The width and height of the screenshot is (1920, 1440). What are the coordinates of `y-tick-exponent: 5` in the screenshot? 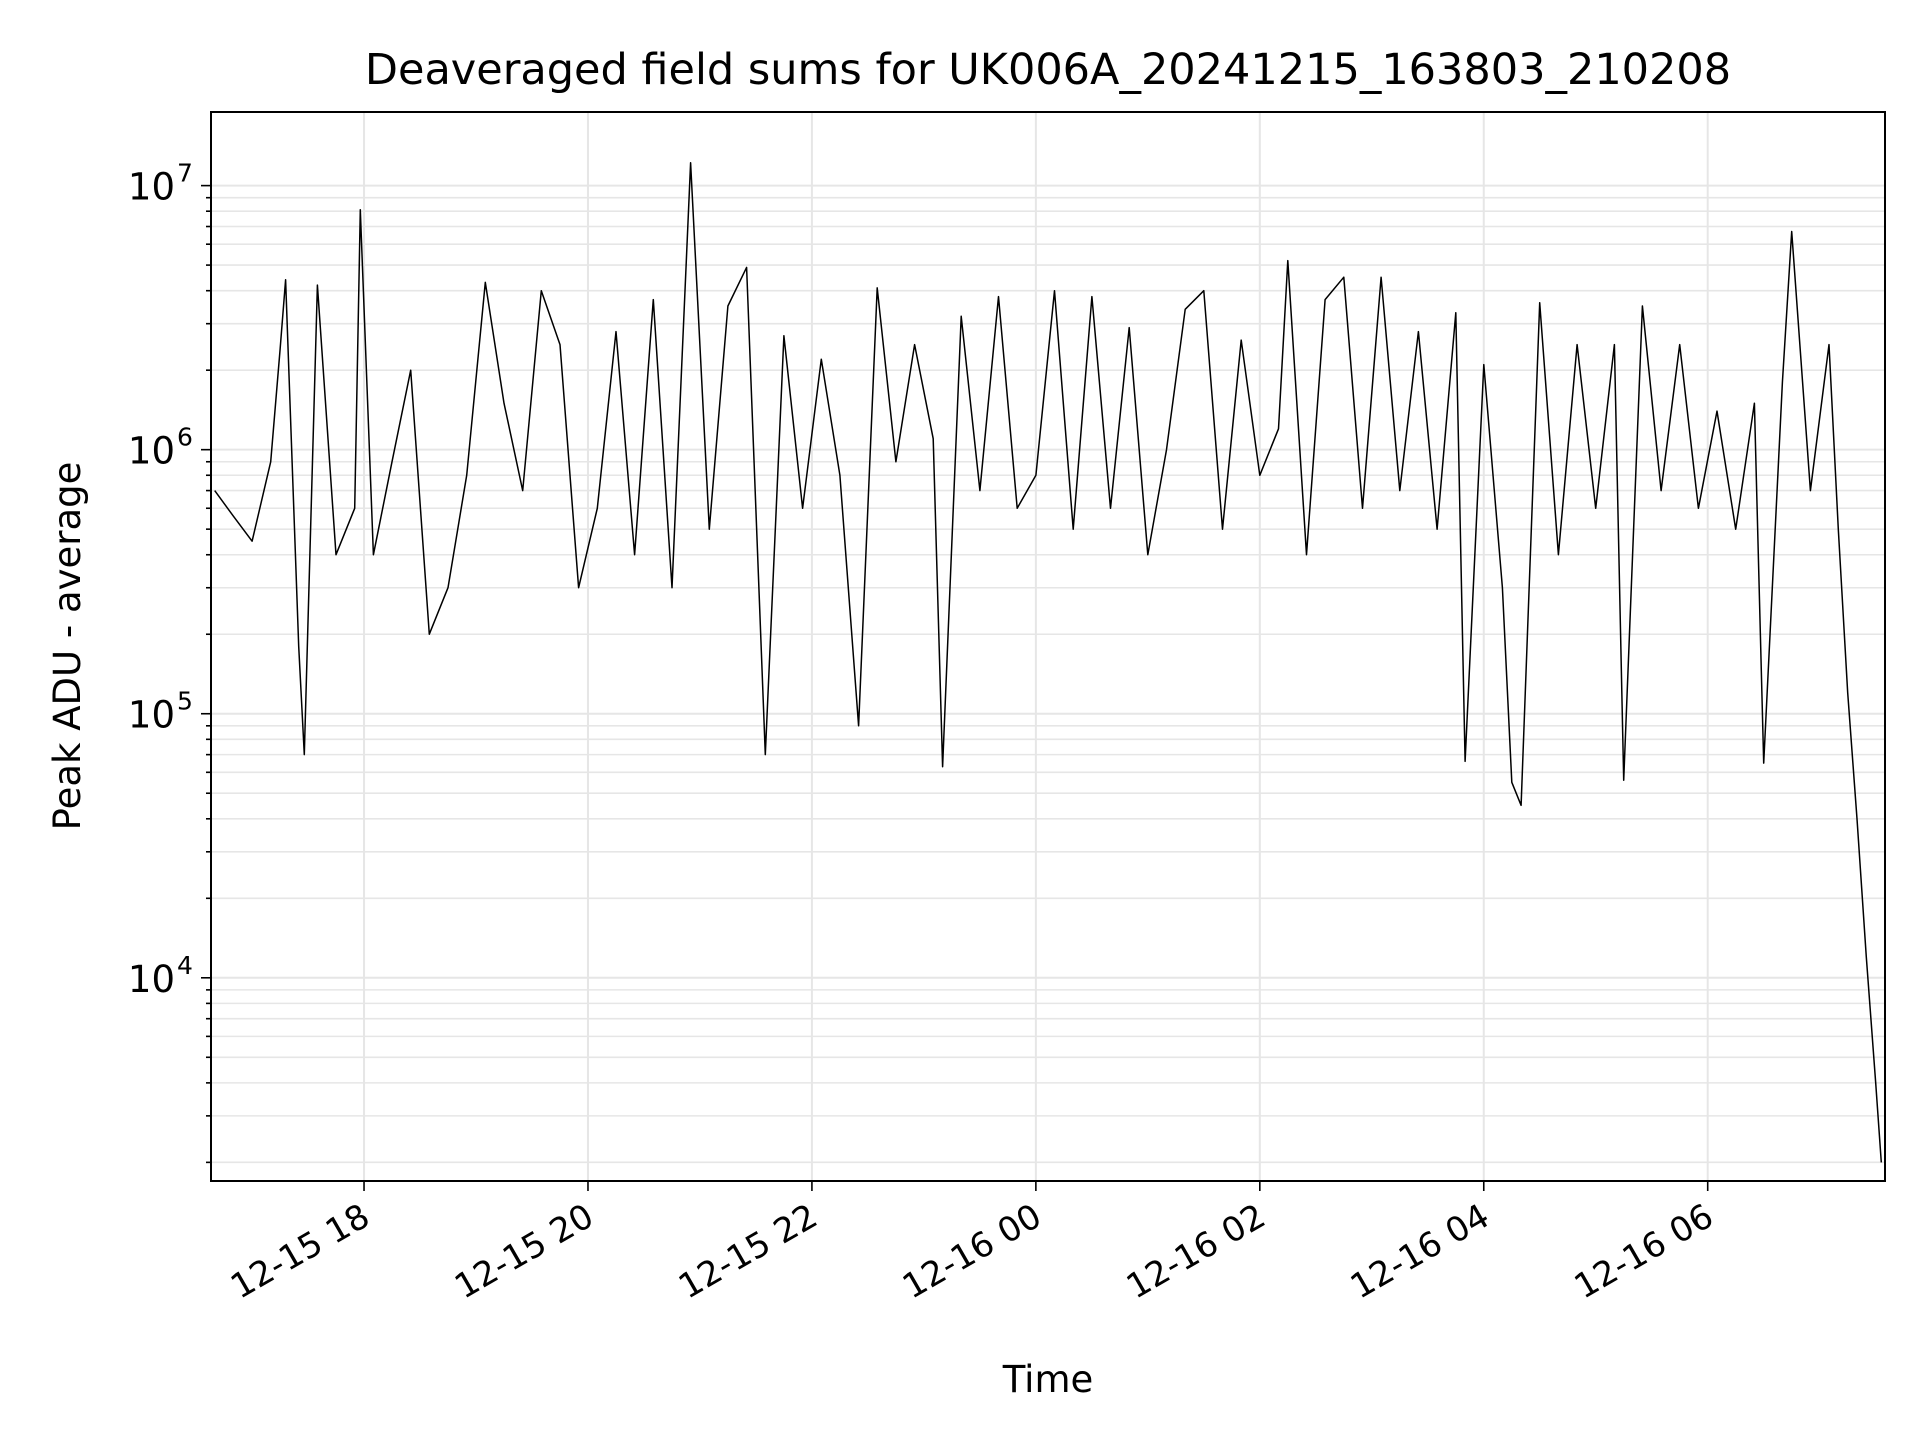 It's located at (185, 701).